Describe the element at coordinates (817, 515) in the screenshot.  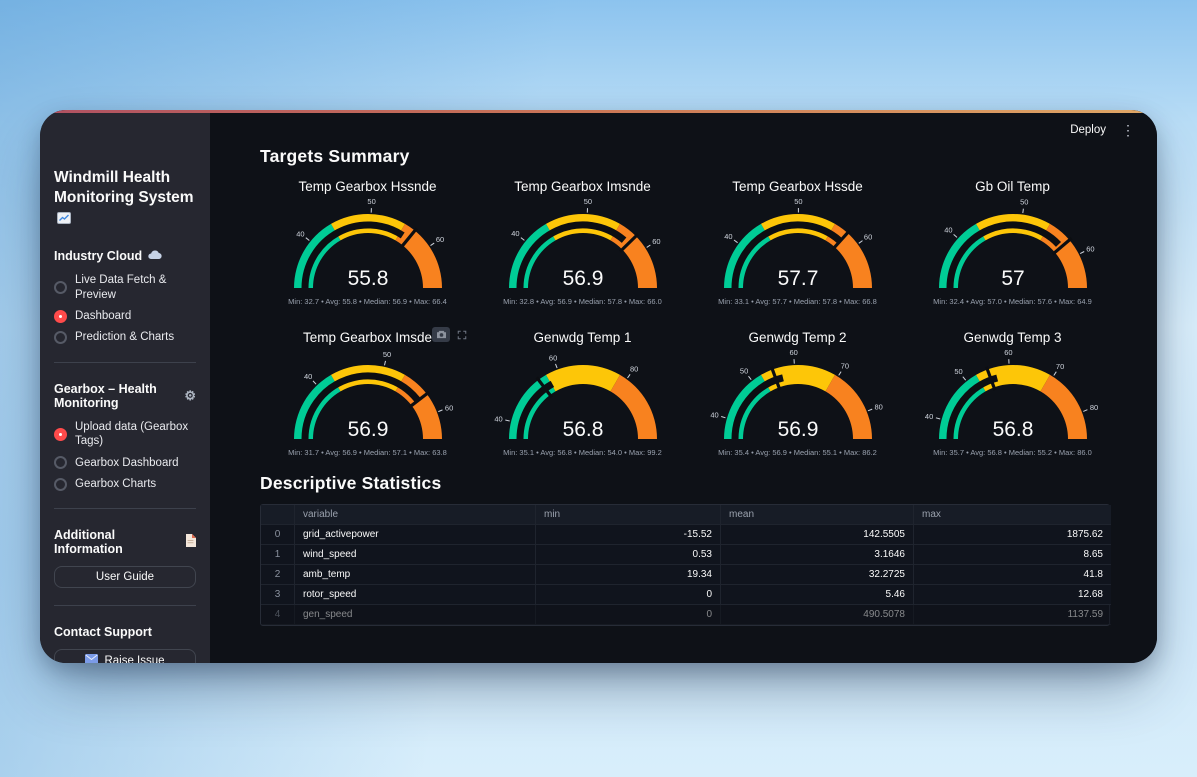
I see `table-header-mean: mean` at that location.